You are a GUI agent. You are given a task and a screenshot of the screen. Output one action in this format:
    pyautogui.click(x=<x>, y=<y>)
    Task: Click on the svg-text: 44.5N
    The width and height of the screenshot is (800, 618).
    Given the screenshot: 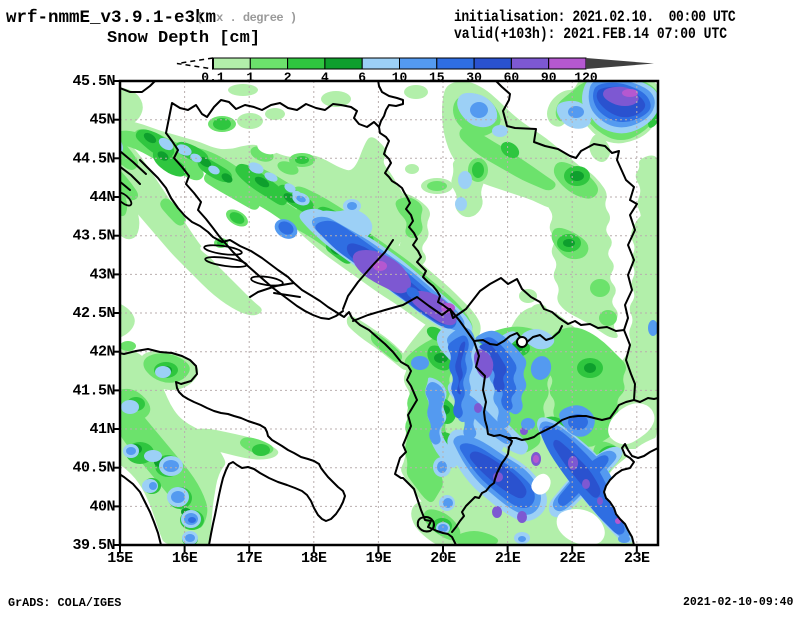 What is the action you would take?
    pyautogui.click(x=93, y=158)
    